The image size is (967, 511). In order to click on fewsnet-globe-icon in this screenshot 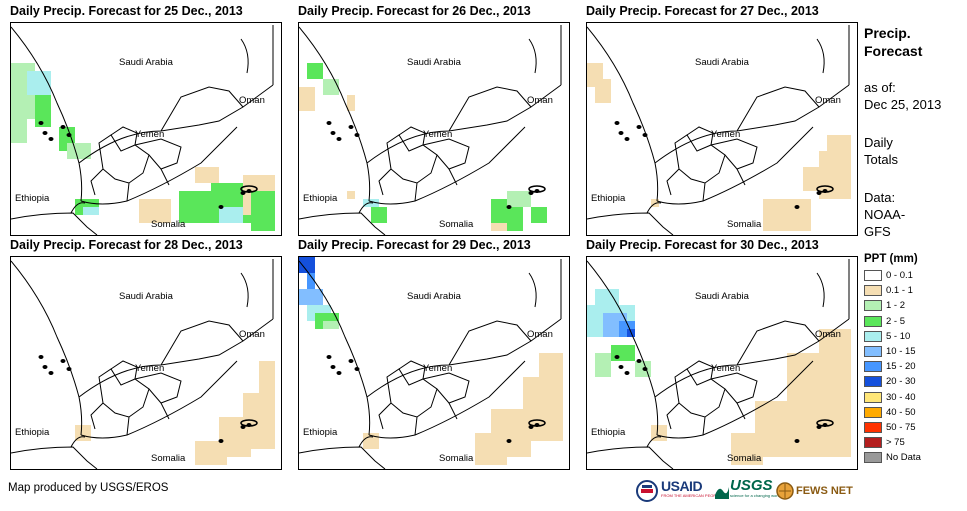, I will do `click(785, 491)`.